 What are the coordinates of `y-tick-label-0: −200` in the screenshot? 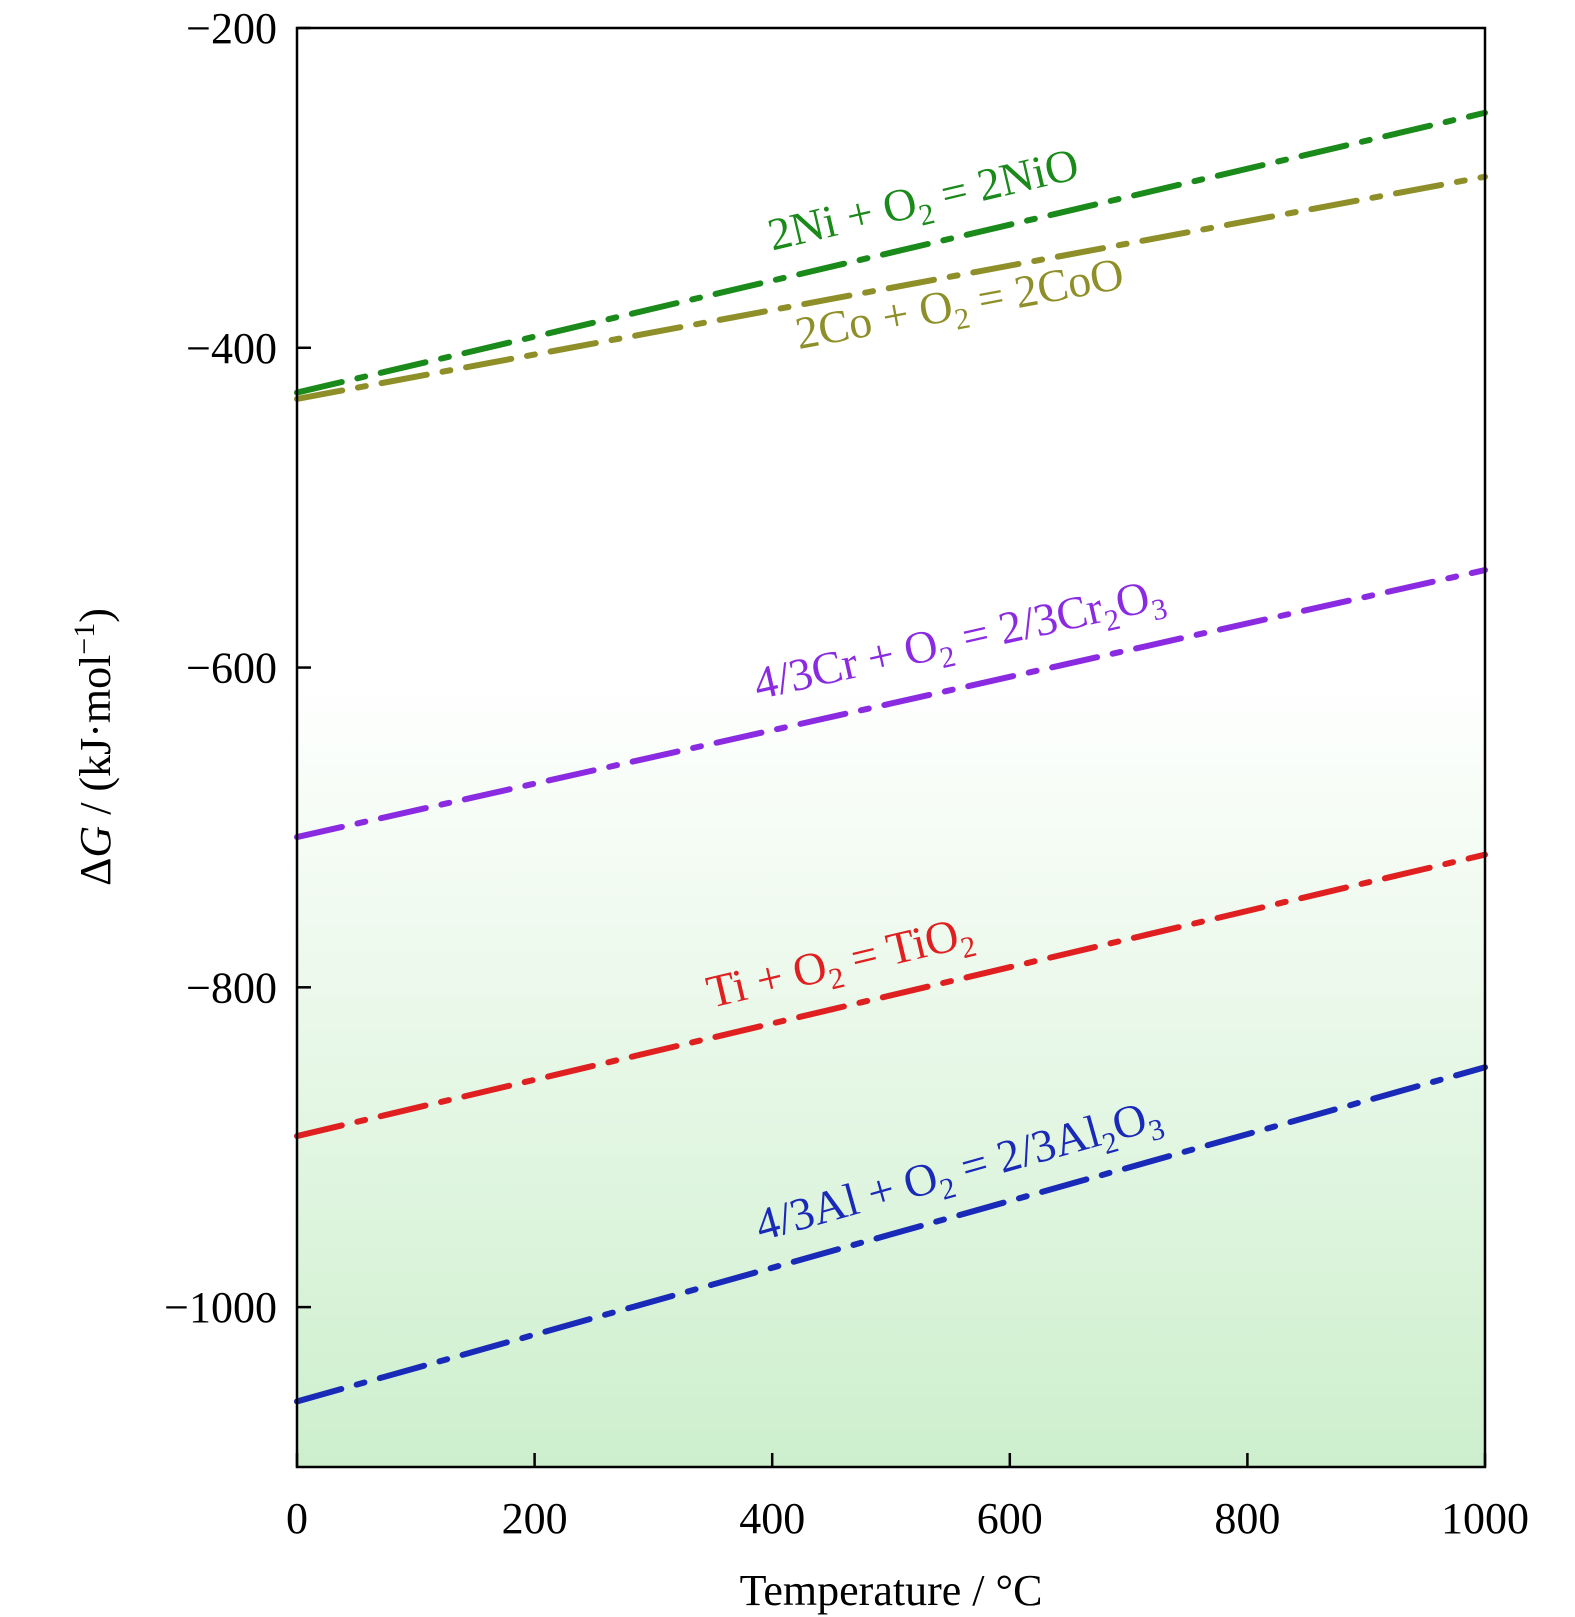 It's located at (231, 28).